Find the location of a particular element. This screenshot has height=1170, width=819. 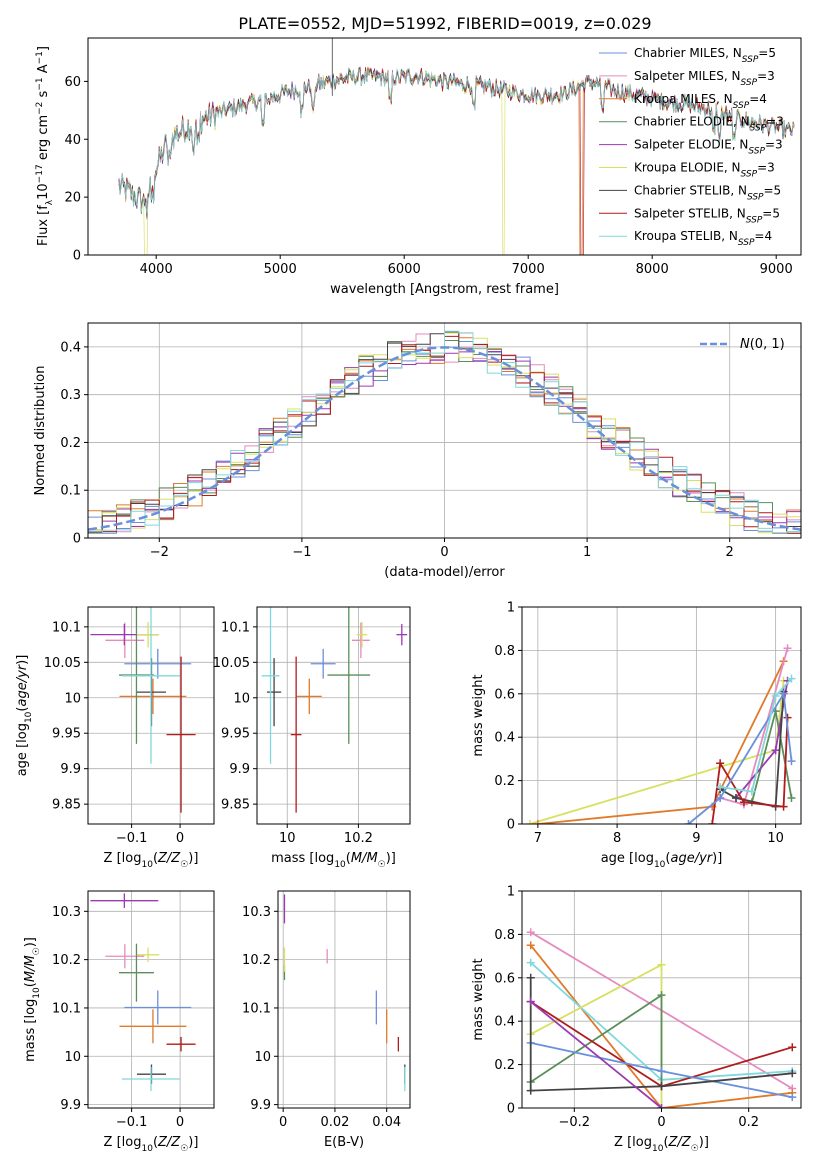

label-part: (data-model)/error is located at coordinates (444, 572).